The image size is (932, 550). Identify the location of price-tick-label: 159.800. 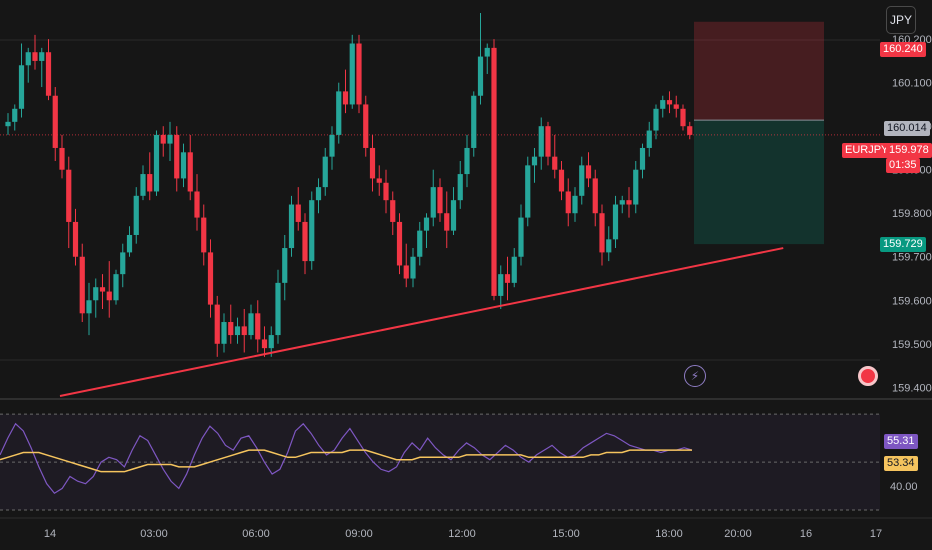
(912, 214).